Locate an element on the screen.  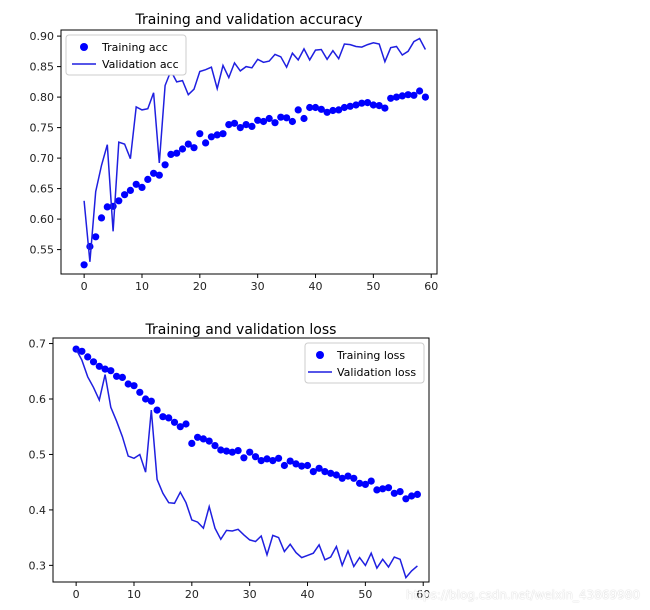
loss-xtick-label: 20 is located at coordinates (192, 594).